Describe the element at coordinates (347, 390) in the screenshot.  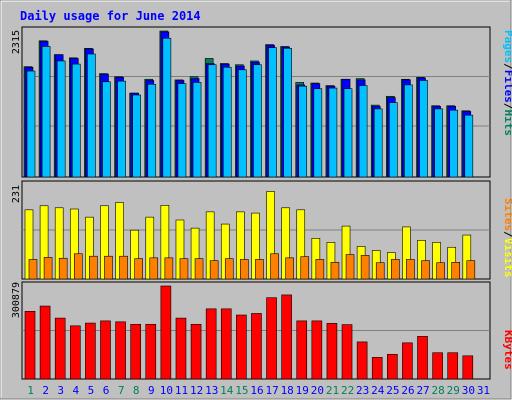
I see `day-label: 22` at that location.